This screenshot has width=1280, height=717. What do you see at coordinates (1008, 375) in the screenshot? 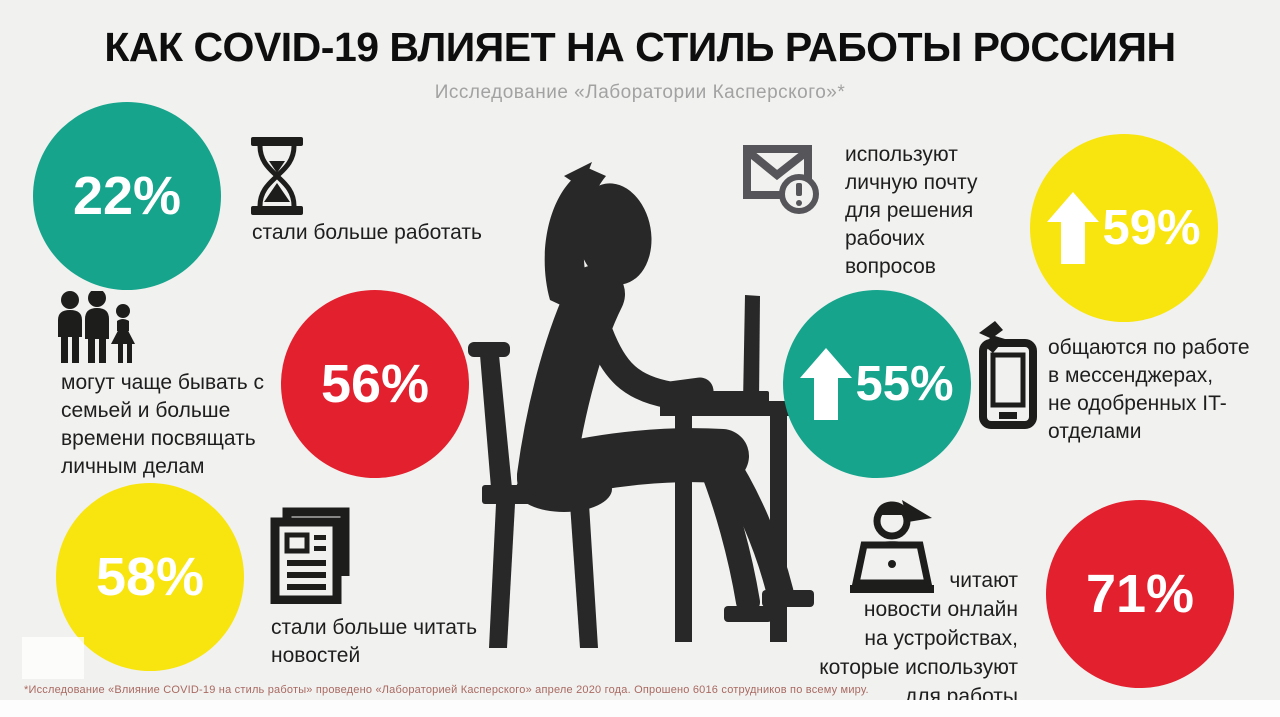
I see `smartphone-message-icon` at bounding box center [1008, 375].